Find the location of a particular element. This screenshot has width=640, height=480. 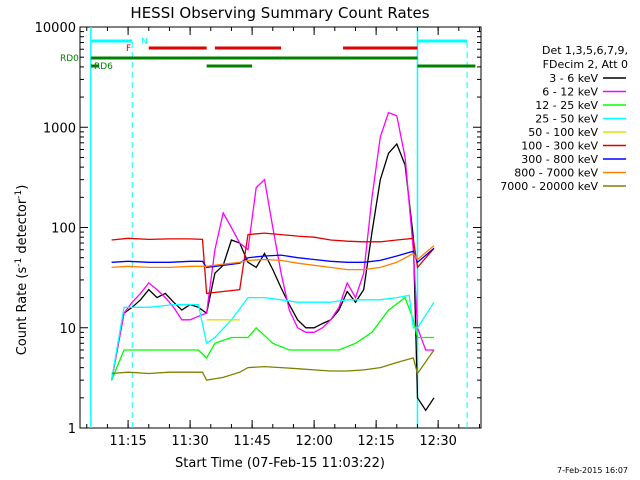

legend-entry-label: 12 - 25 keV is located at coordinates (566, 105).